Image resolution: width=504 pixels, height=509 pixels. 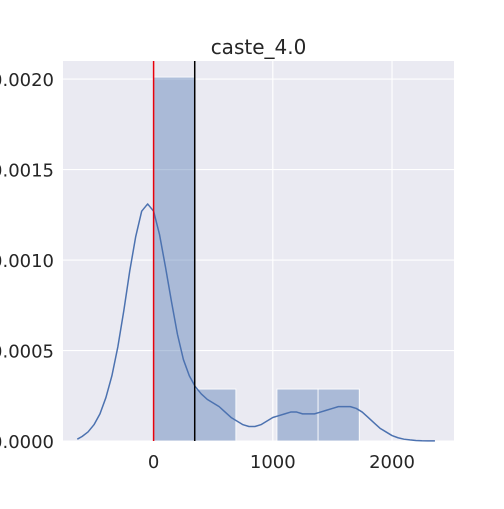 I want to click on reference-lines, so click(x=174, y=251).